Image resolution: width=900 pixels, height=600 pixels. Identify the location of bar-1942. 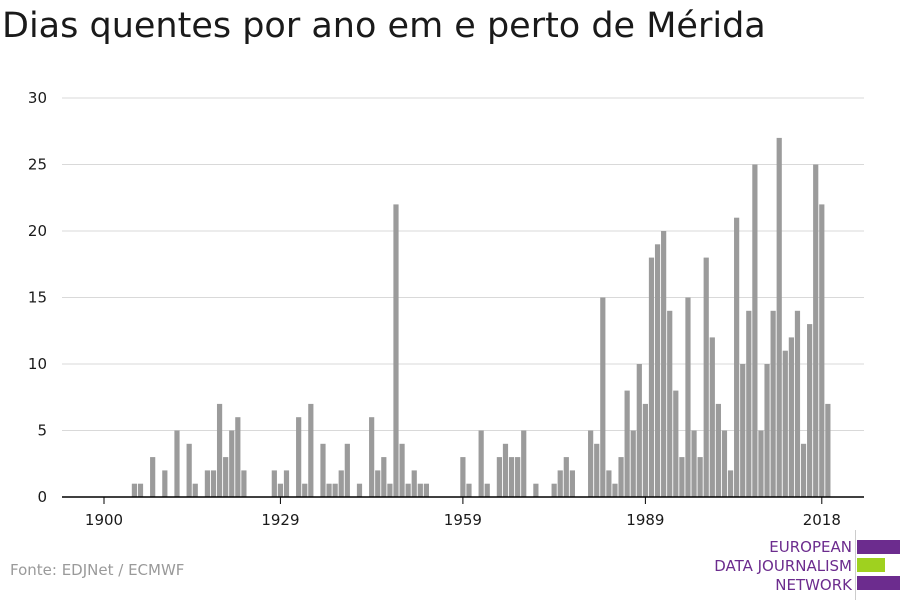
(359, 490).